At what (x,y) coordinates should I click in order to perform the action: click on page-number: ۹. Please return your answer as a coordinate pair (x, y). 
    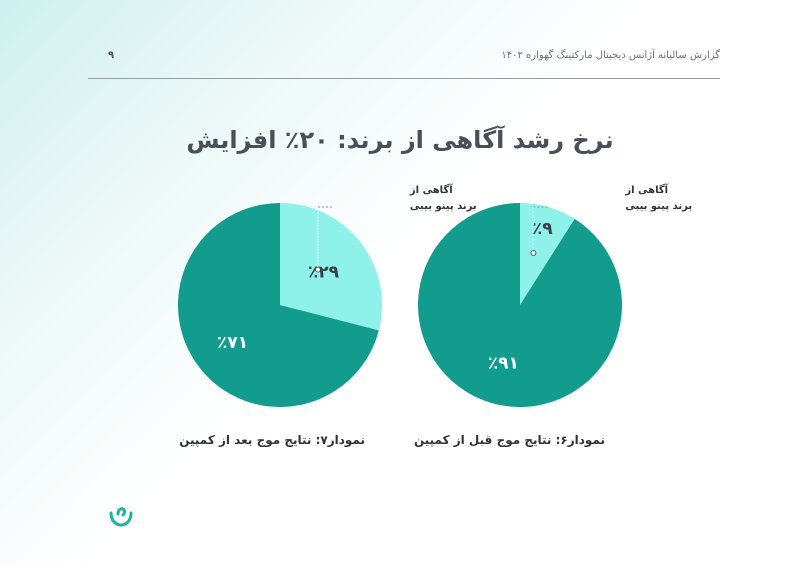
    Looking at the image, I should click on (111, 55).